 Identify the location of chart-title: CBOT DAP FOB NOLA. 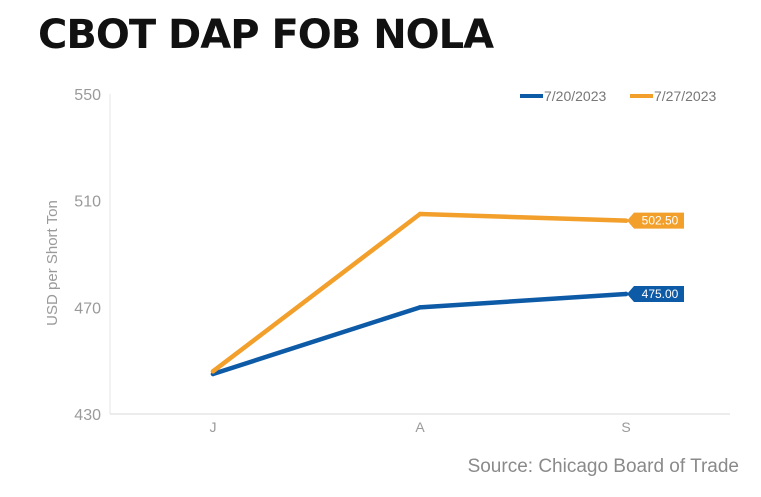
(266, 35).